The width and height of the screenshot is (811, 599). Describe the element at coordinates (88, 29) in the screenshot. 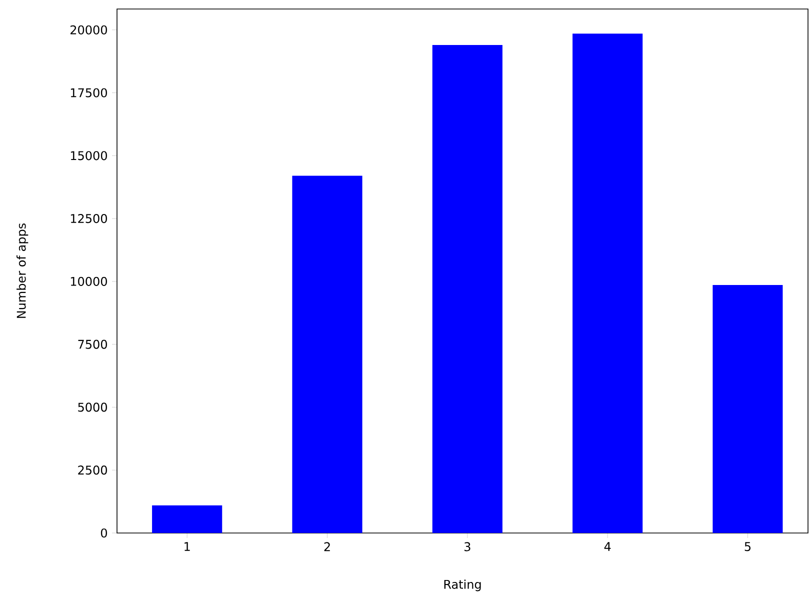

I see `y-tick-label: 20000` at that location.